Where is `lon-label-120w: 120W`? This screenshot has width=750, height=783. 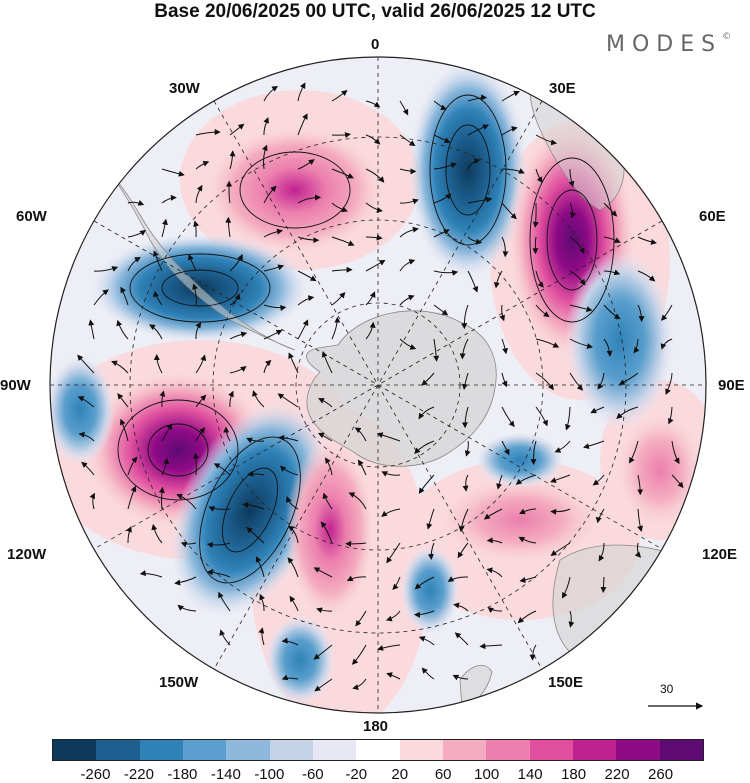
lon-label-120w: 120W is located at coordinates (27, 554).